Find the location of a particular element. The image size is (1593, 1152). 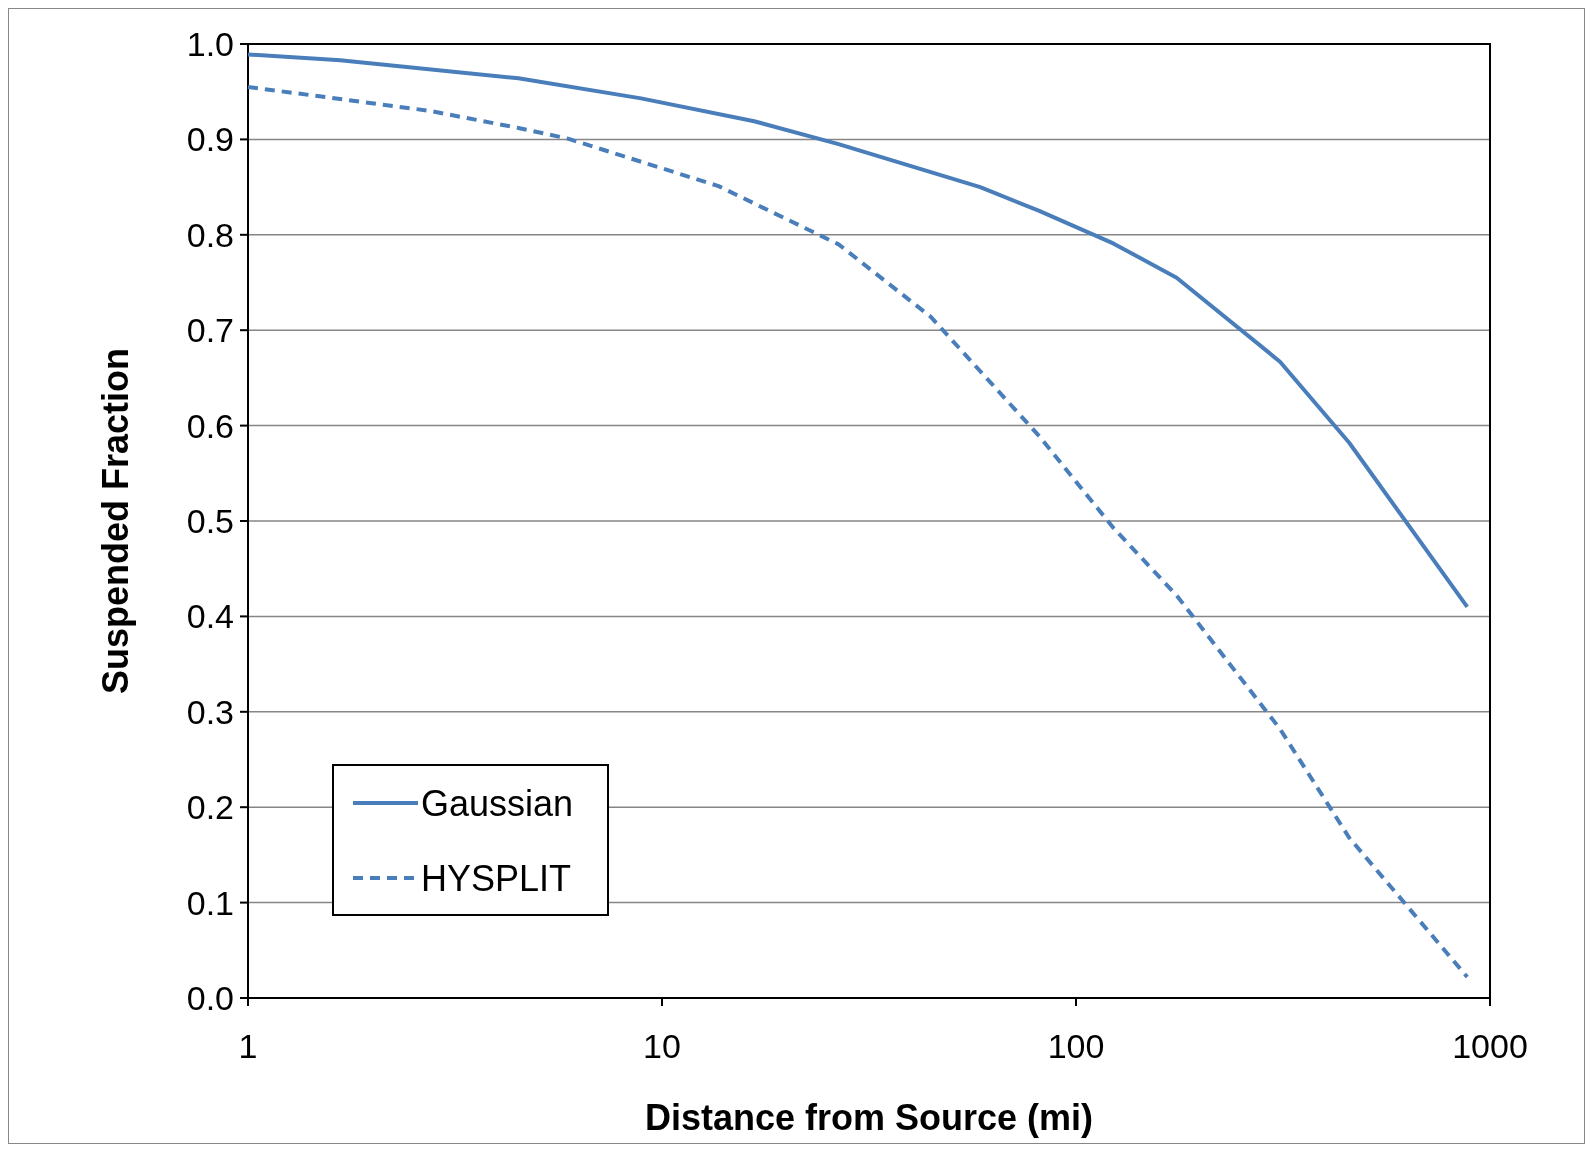

x-tick-label: 1000 is located at coordinates (1490, 1046).